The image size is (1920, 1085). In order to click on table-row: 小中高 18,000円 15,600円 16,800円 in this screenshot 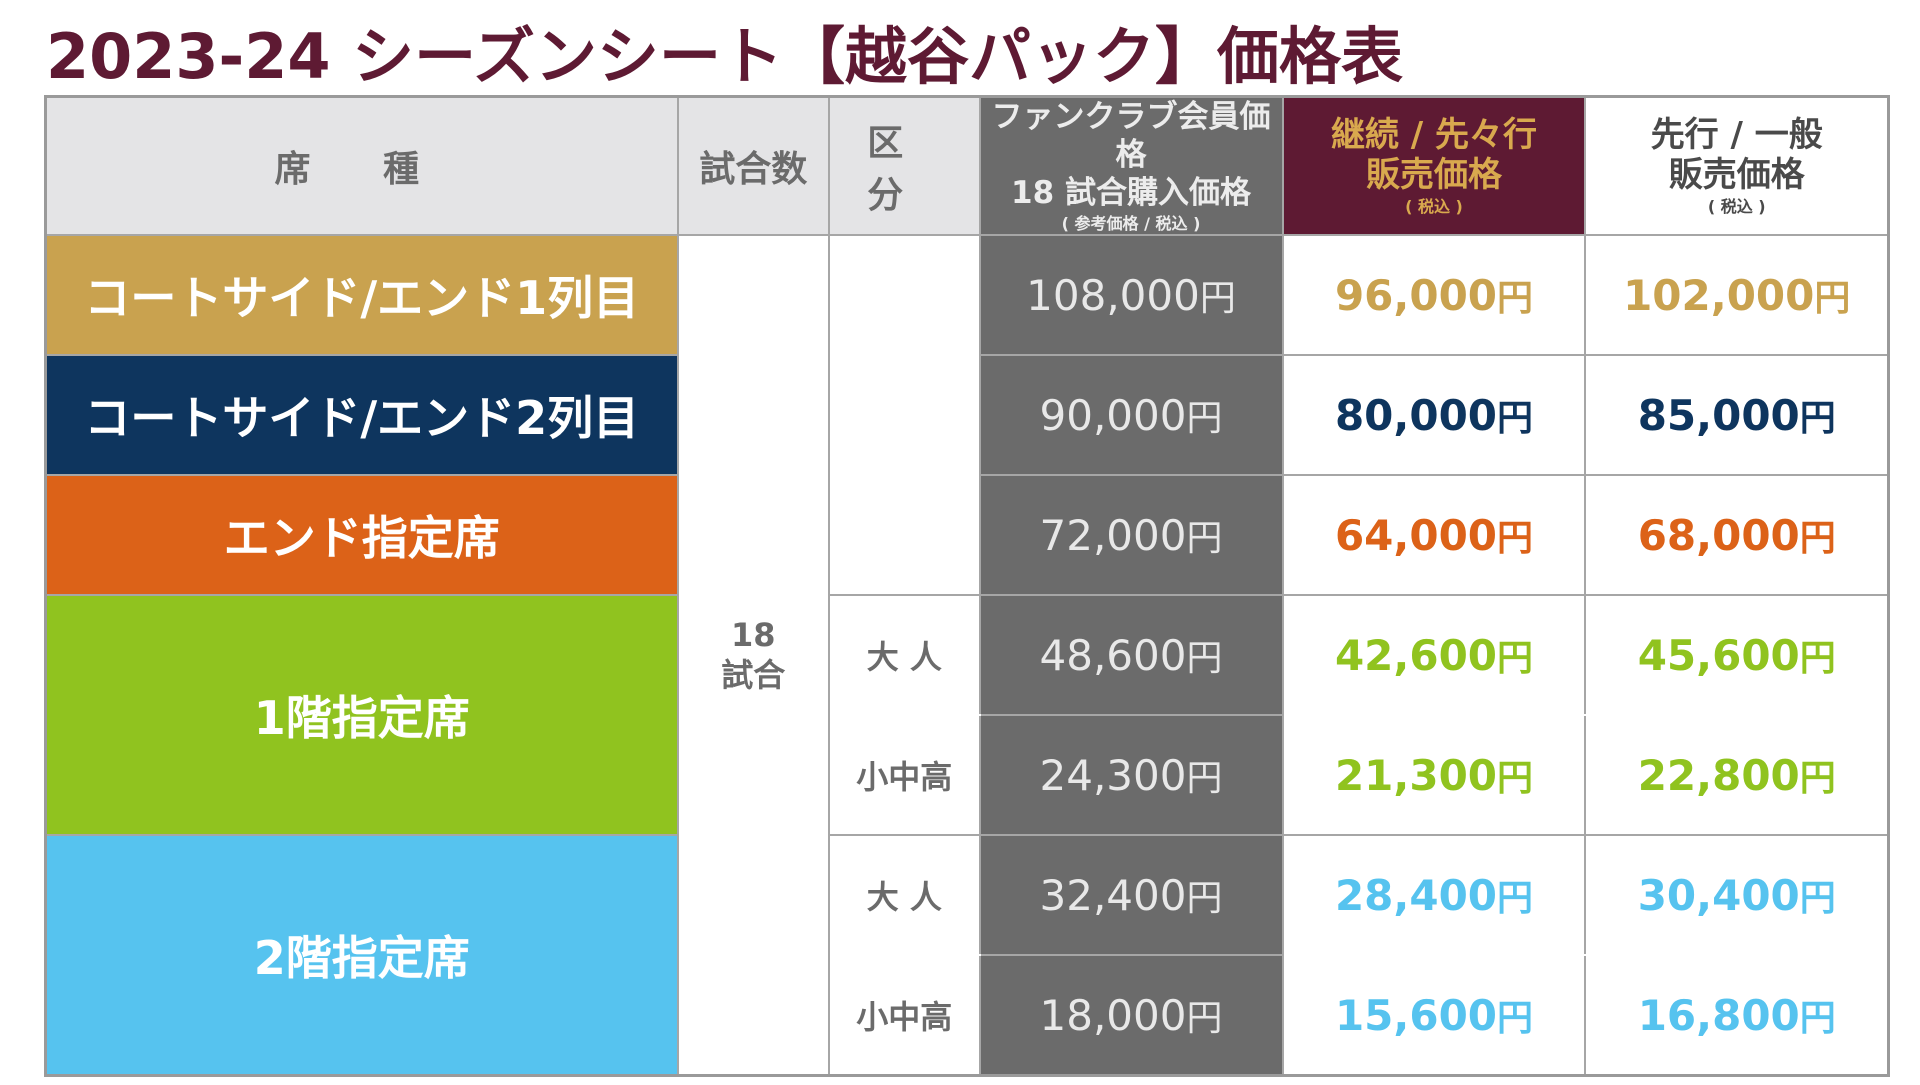, I will do `click(968, 1015)`.